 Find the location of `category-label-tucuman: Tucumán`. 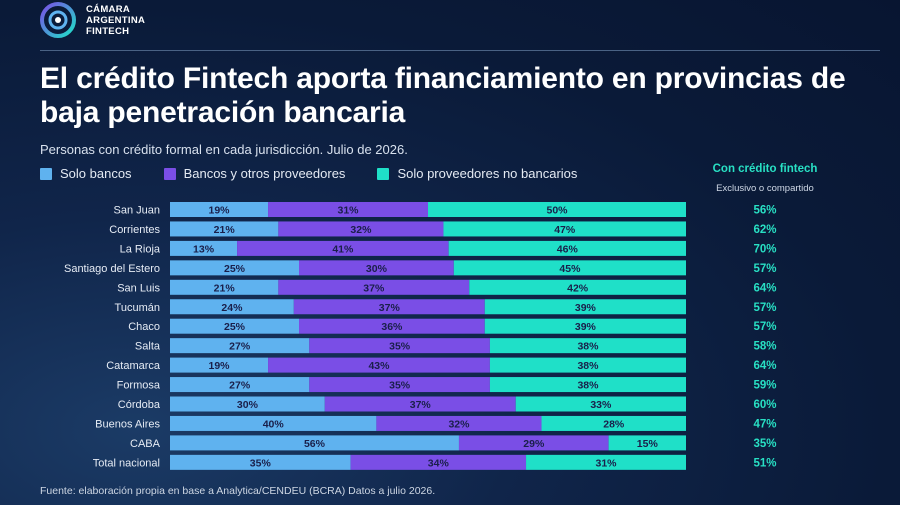

category-label-tucuman: Tucumán is located at coordinates (137, 308).